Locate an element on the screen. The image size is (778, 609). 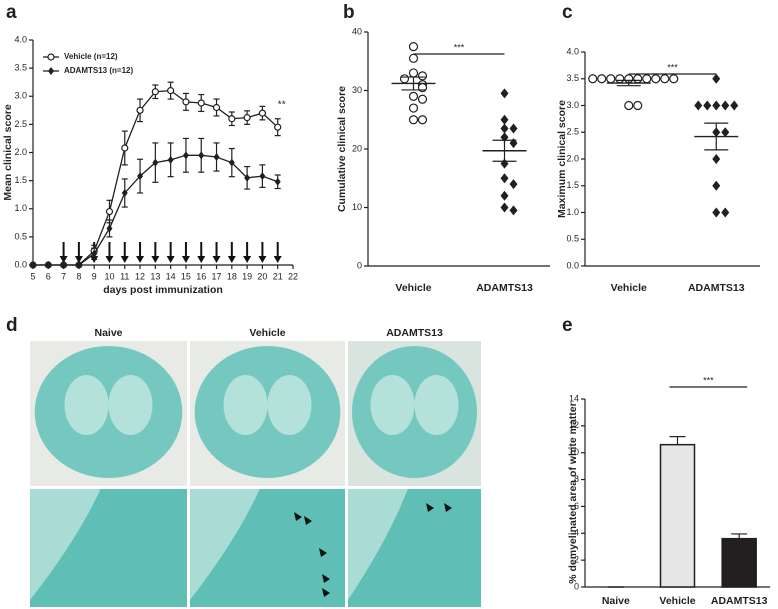
x-tick-label: 5 is located at coordinates (32, 276).